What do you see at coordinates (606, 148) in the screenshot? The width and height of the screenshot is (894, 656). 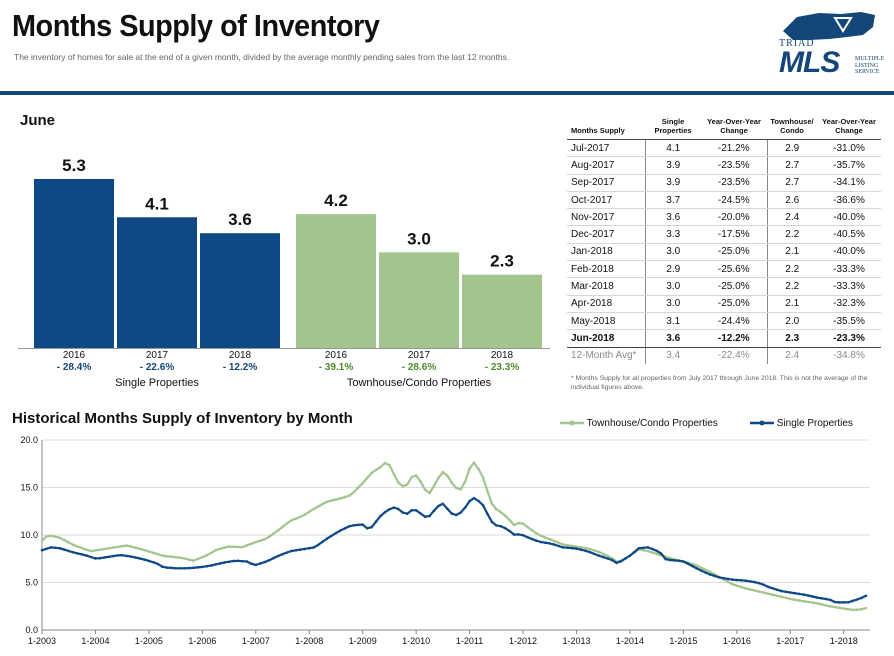 I see `table-cell: Jul-2017` at bounding box center [606, 148].